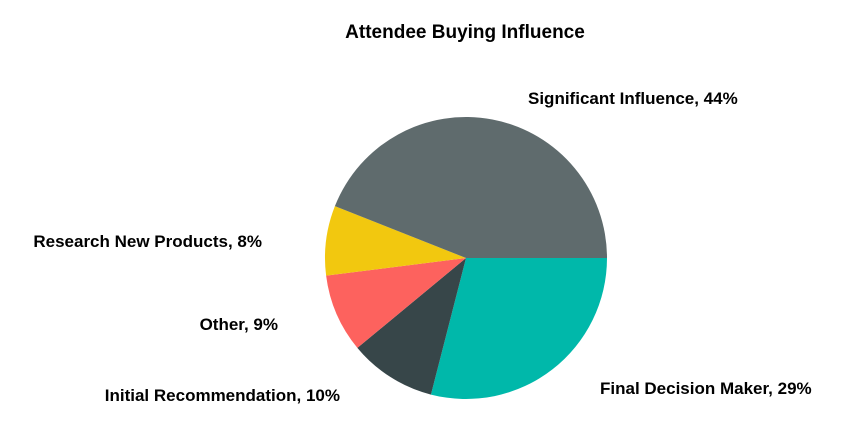 This screenshot has width=857, height=438. Describe the element at coordinates (239, 324) in the screenshot. I see `slice-label-other: Other, 9%` at that location.